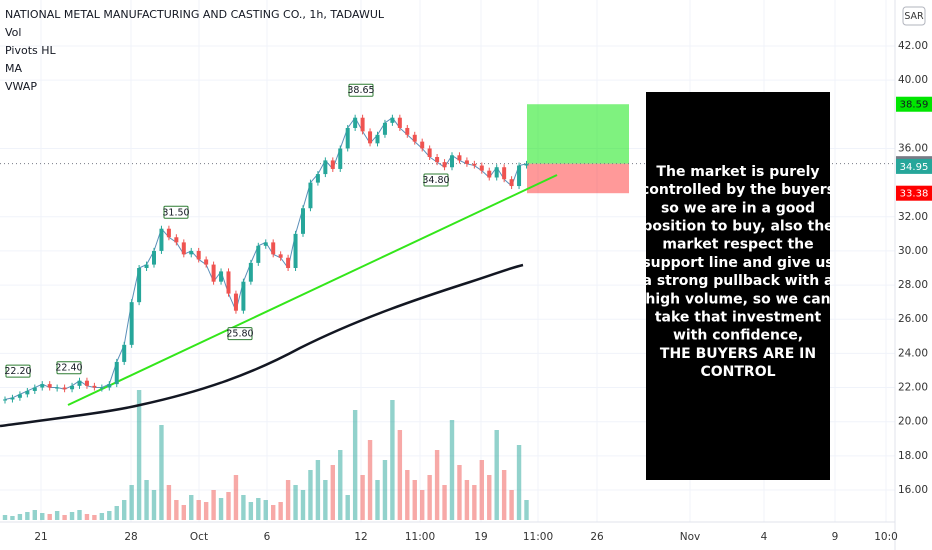 This screenshot has width=932, height=550. Describe the element at coordinates (578, 178) in the screenshot. I see `stop-zone` at that location.